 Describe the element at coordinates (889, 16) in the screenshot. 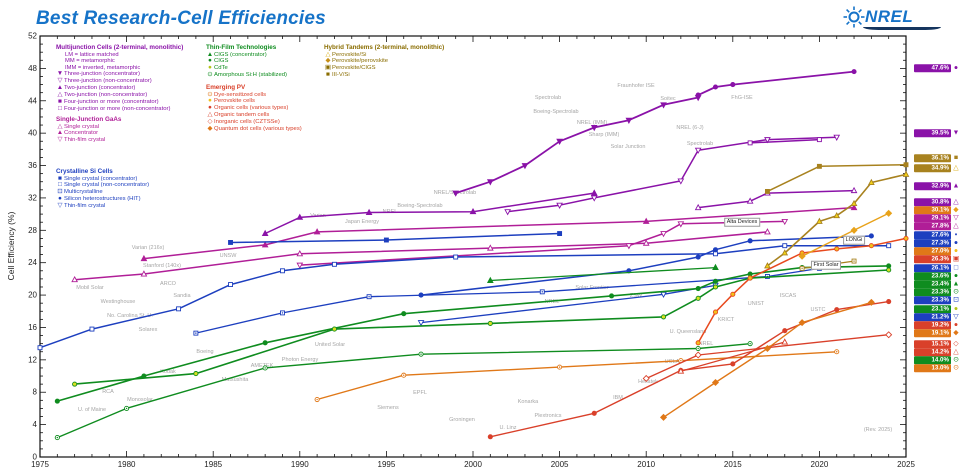

I see `nrel-logo-text: NREL` at that location.